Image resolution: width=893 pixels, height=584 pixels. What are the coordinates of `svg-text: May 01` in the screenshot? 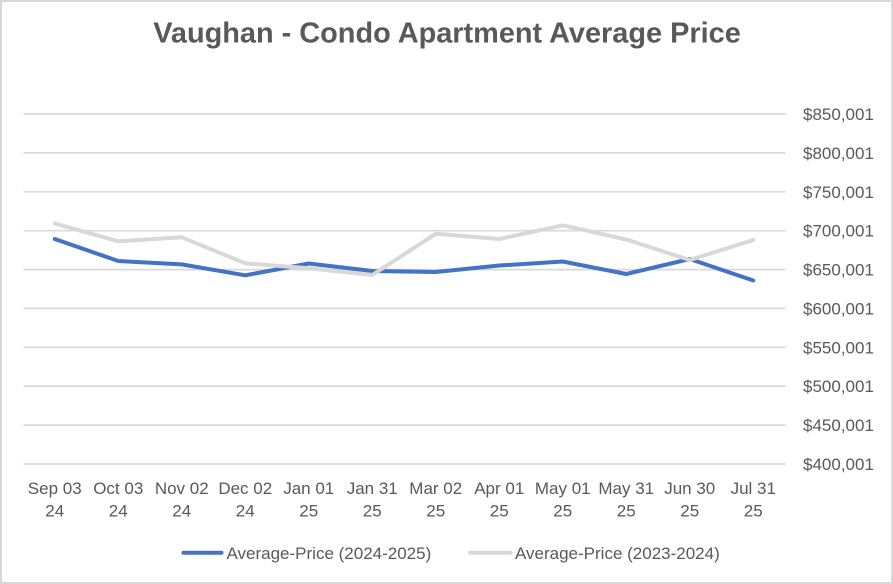 It's located at (563, 488).